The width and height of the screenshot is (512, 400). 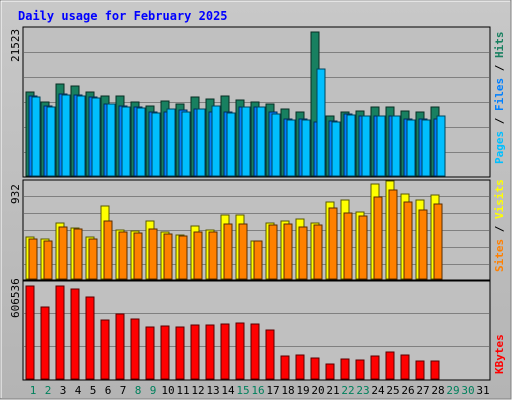 I want to click on day-label: 22, so click(x=347, y=390).